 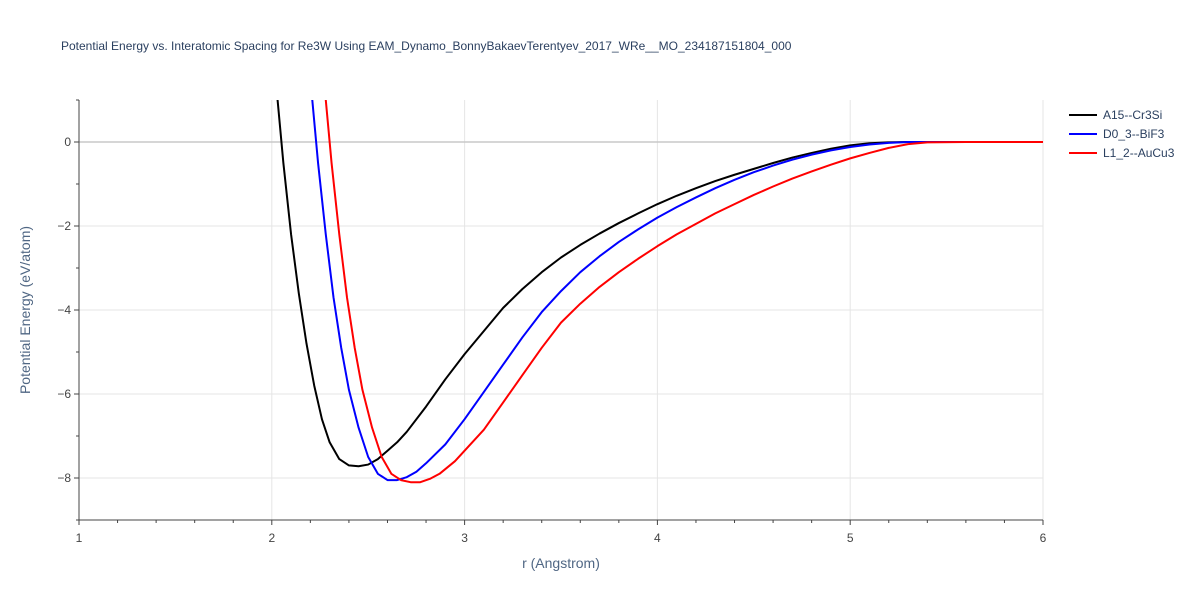 I want to click on legend-item: A15--Cr3Si, so click(x=1115, y=115).